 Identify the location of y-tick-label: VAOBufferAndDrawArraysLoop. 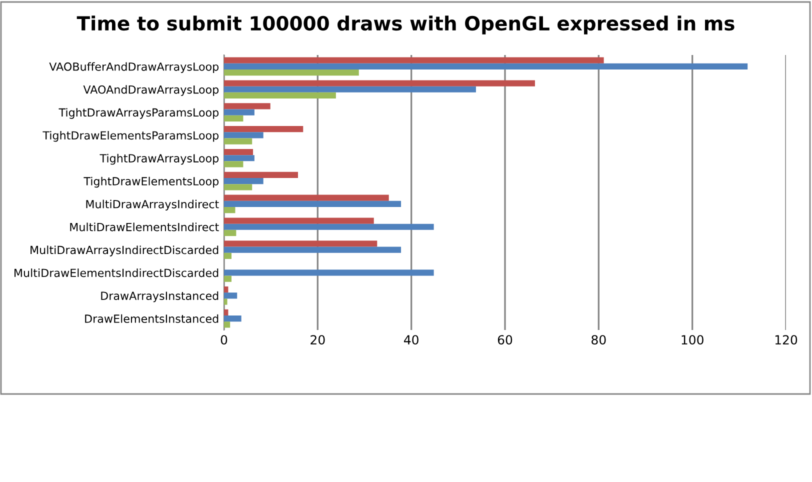
(134, 67).